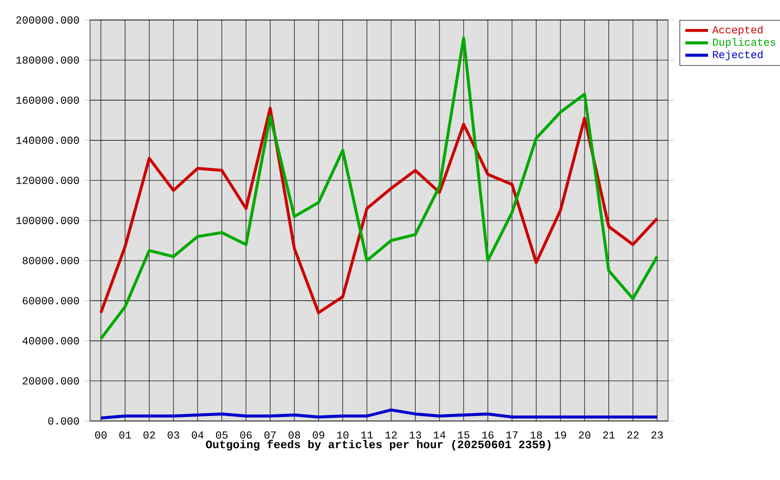 The width and height of the screenshot is (780, 480). Describe the element at coordinates (737, 55) in the screenshot. I see `legend-label: Rejected` at that location.